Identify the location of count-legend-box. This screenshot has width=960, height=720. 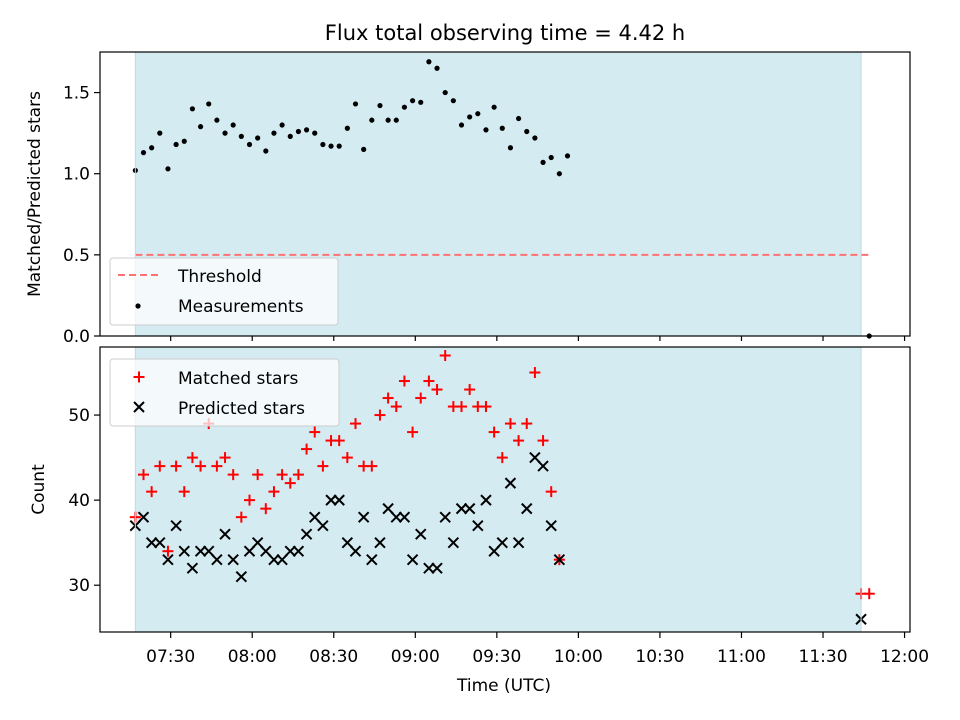
(224, 392).